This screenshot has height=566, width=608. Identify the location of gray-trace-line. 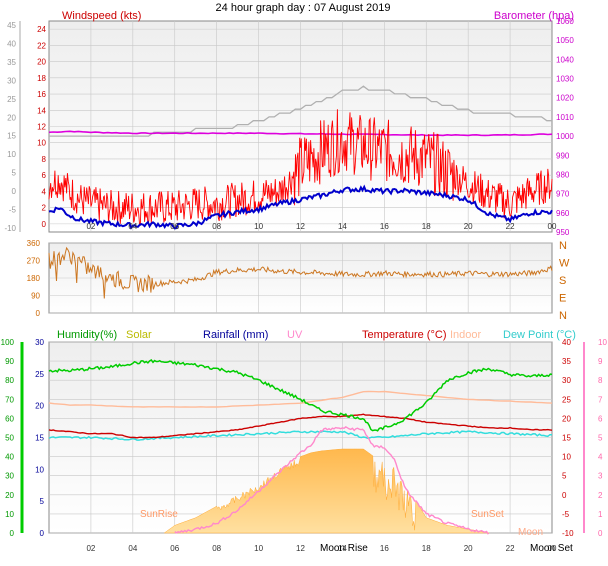
(300, 111).